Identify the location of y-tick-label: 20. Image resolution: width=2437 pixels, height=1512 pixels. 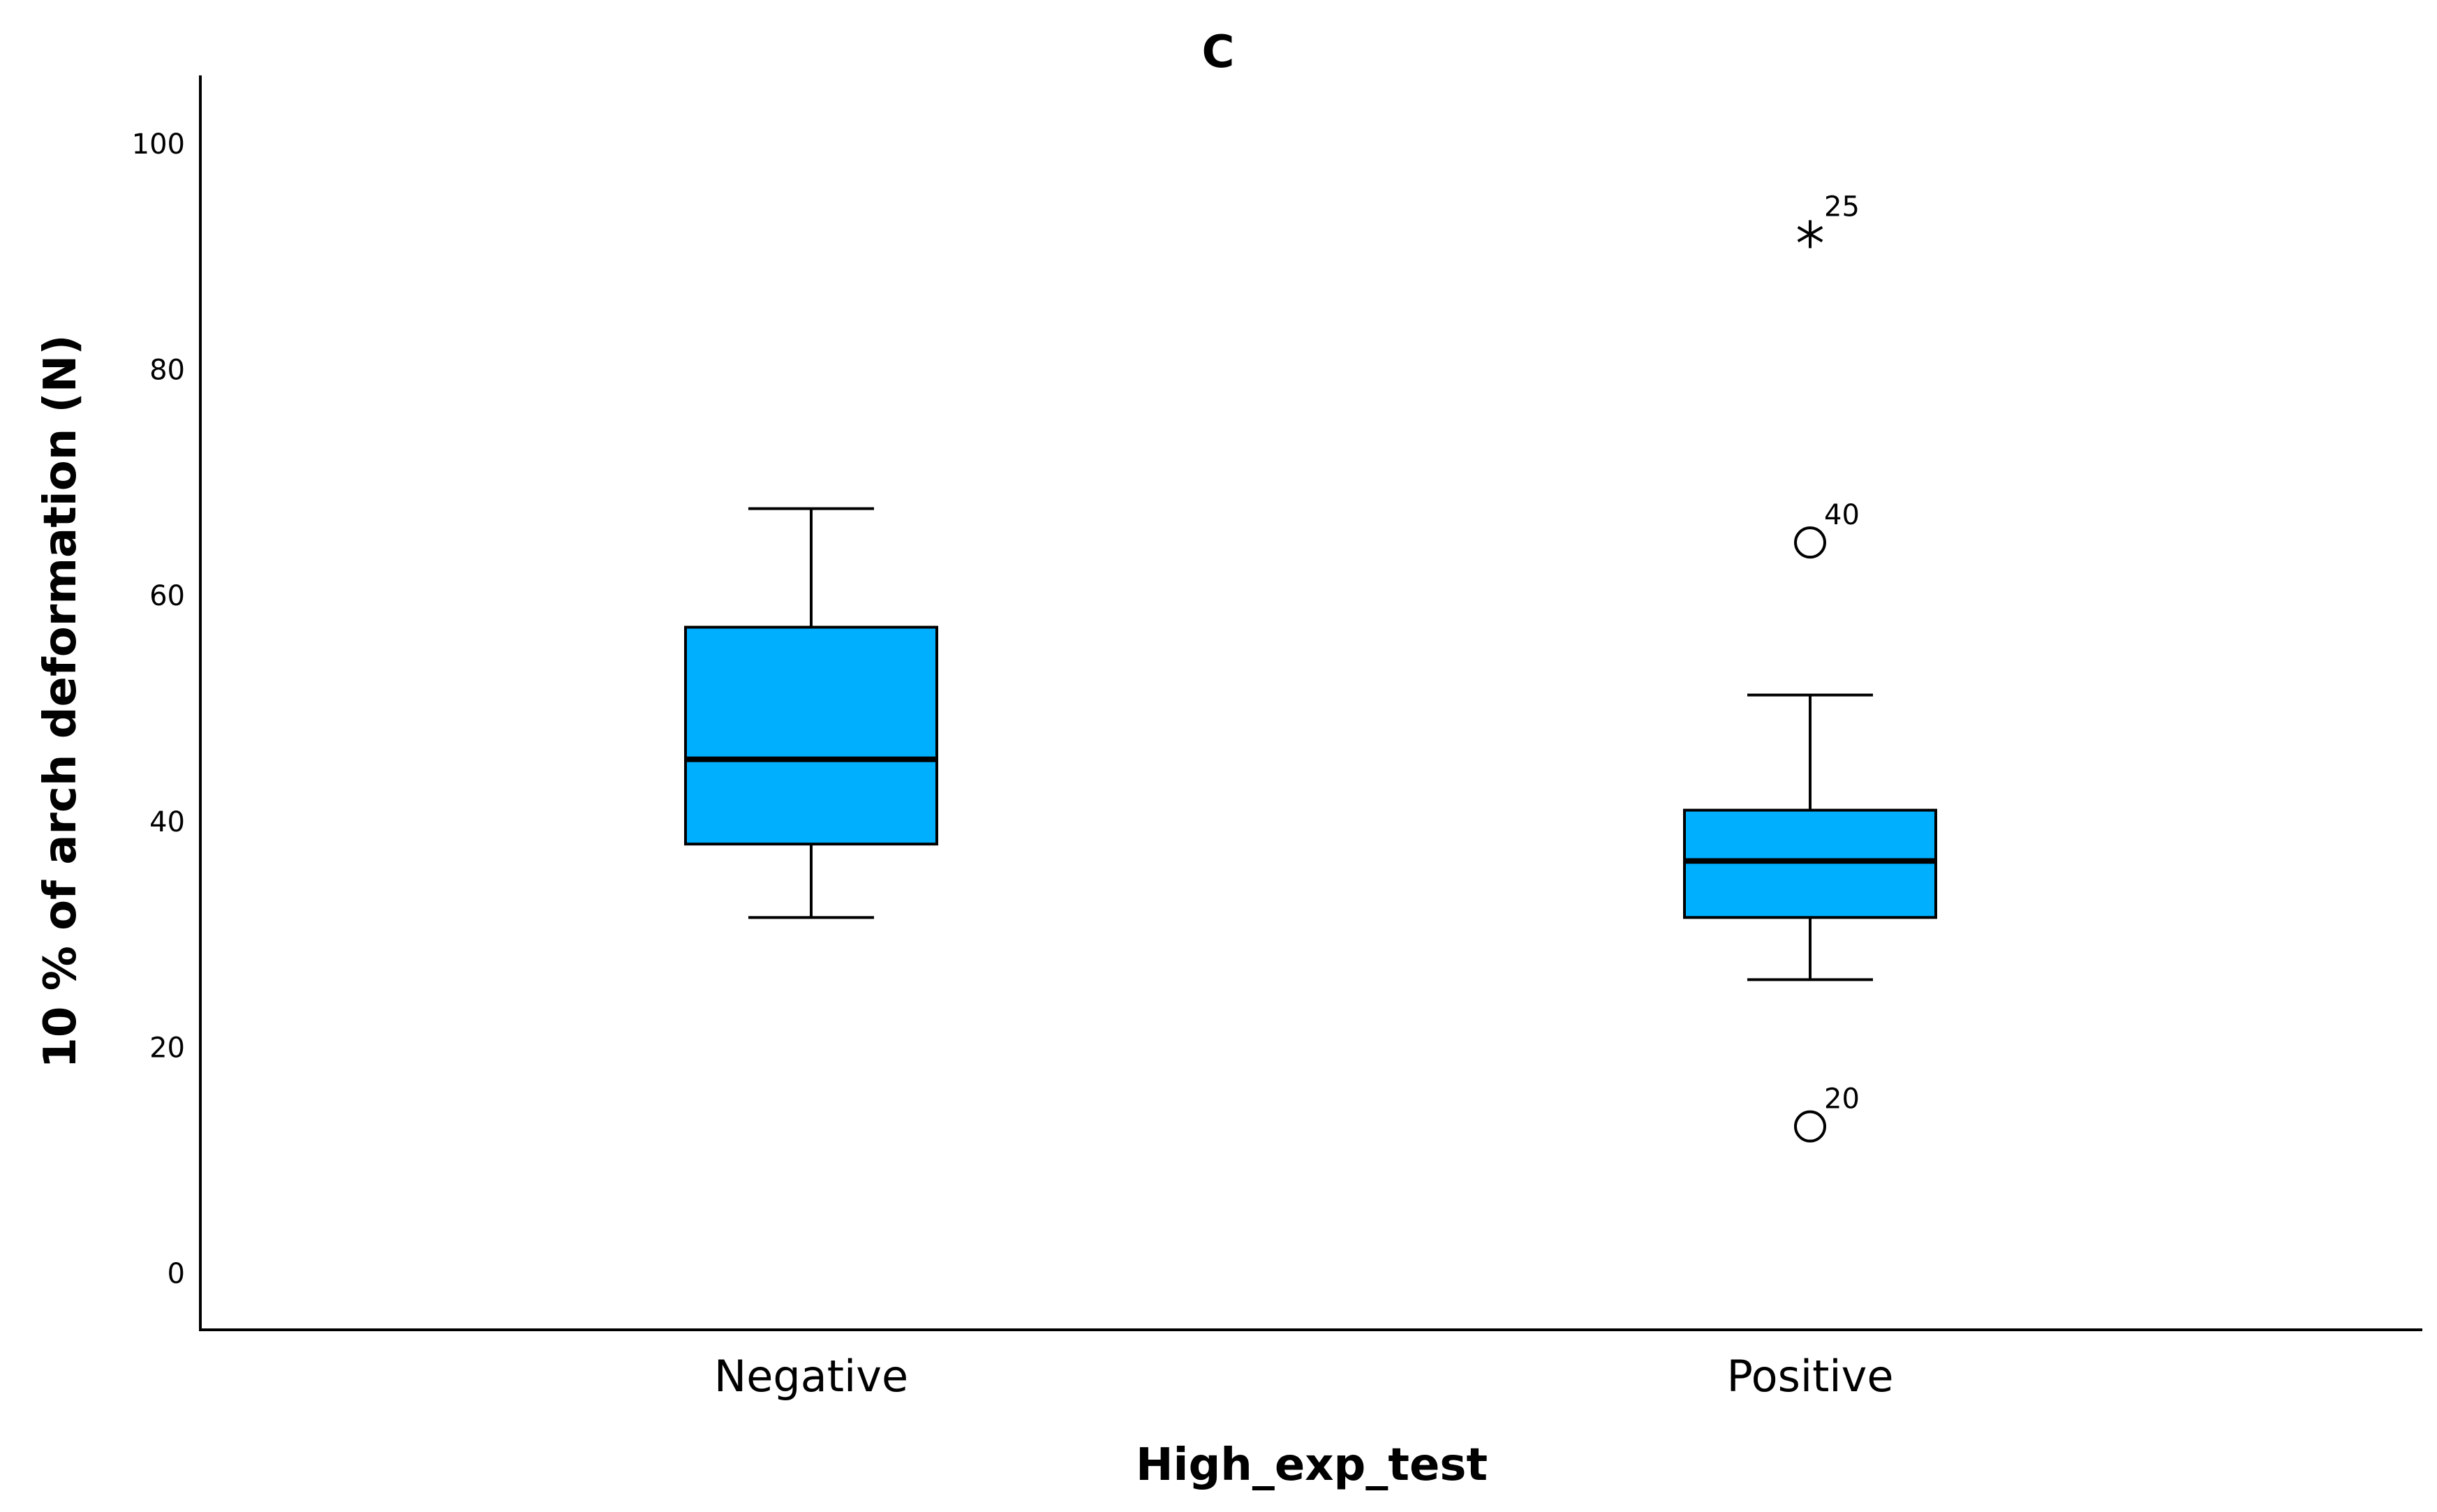
(167, 1048).